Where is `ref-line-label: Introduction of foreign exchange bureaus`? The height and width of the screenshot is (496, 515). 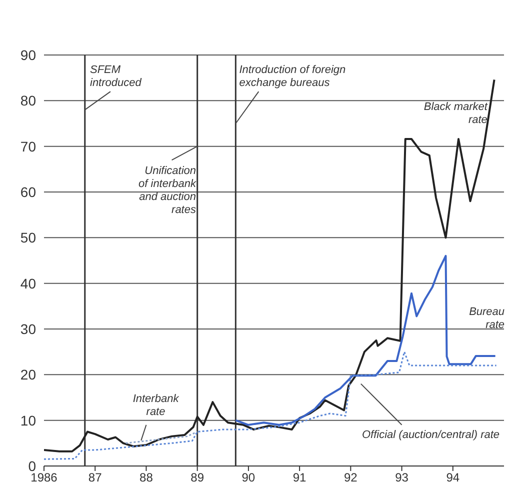
ref-line-label: Introduction of foreign exchange bureaus is located at coordinates (293, 77).